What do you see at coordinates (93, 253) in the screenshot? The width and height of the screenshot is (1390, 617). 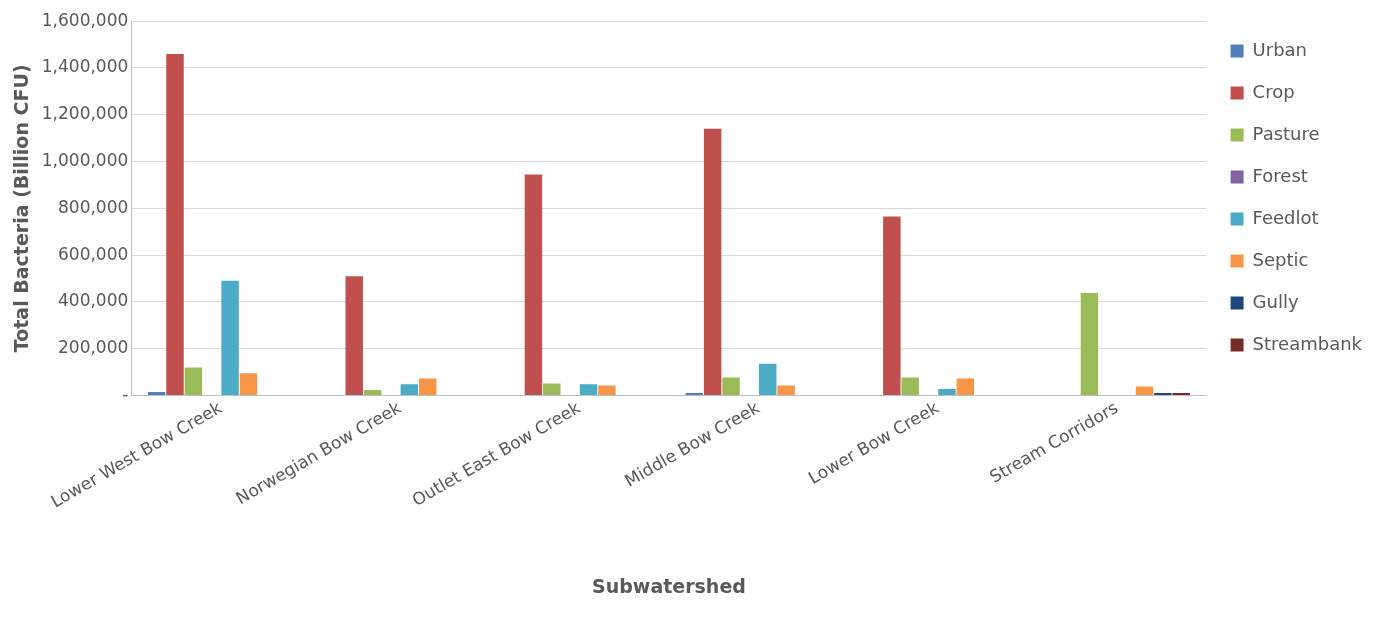 I see `y-tick-label: 600,000` at bounding box center [93, 253].